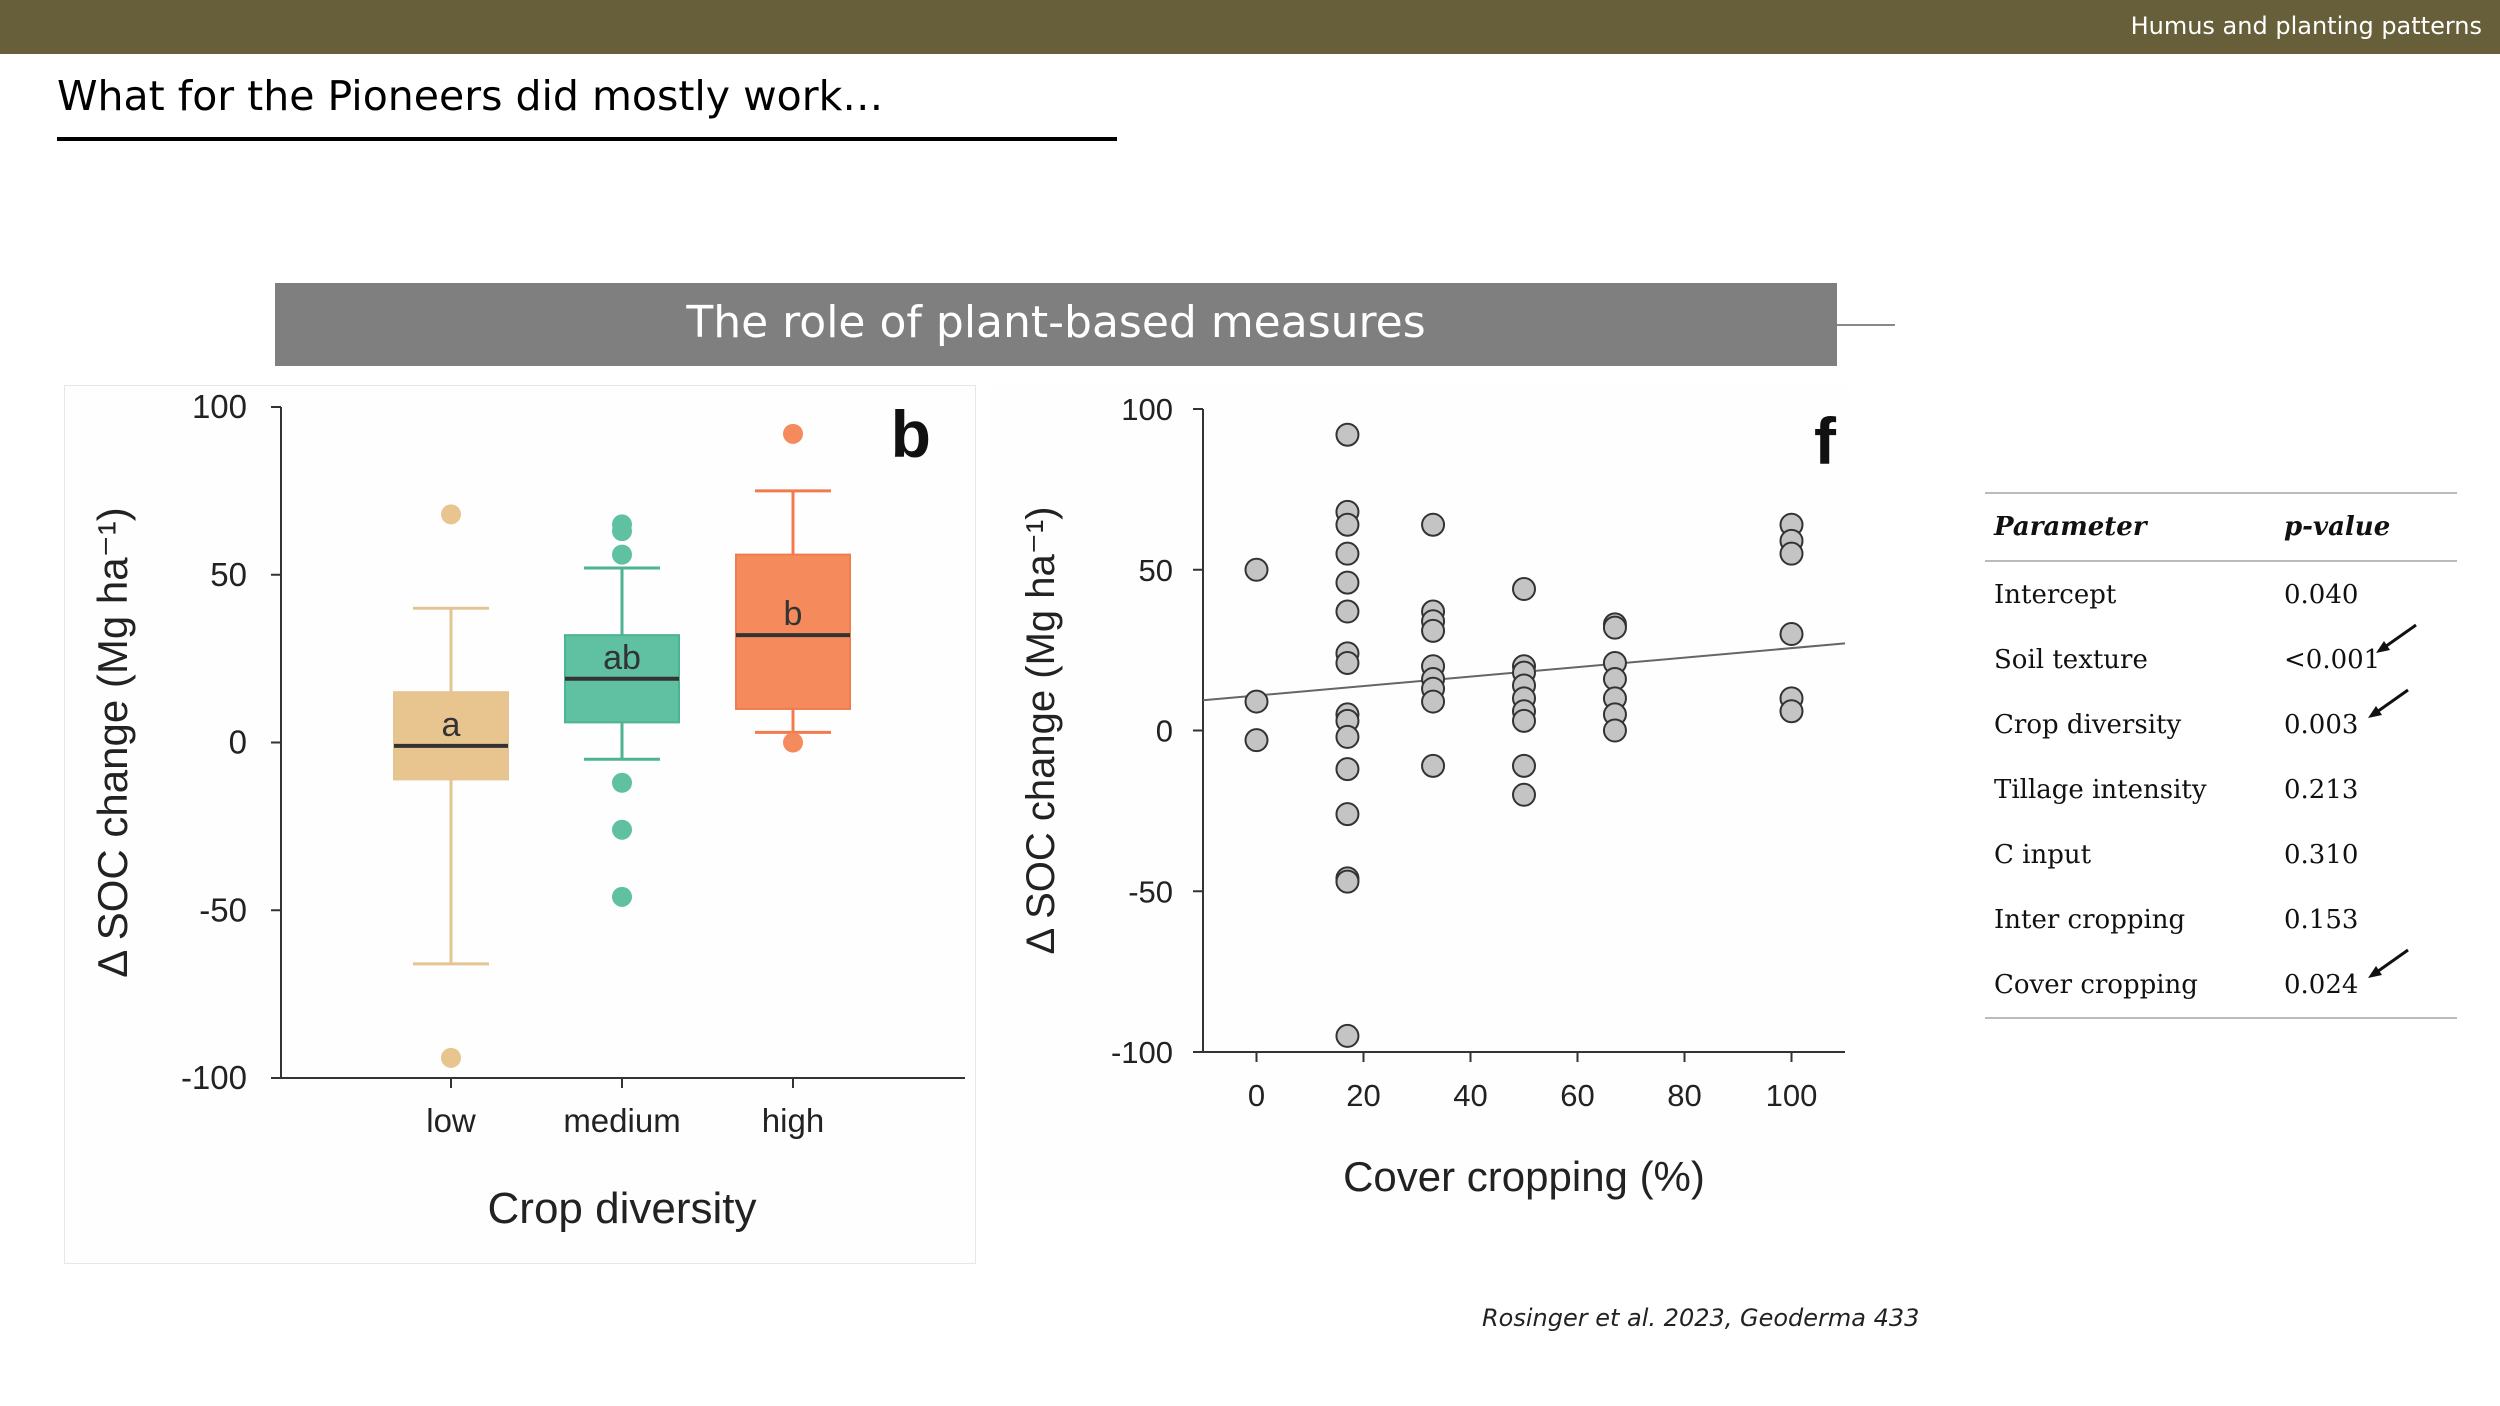 Image resolution: width=2500 pixels, height=1406 pixels. I want to click on parameter-cell: Tillage intensity, so click(2100, 789).